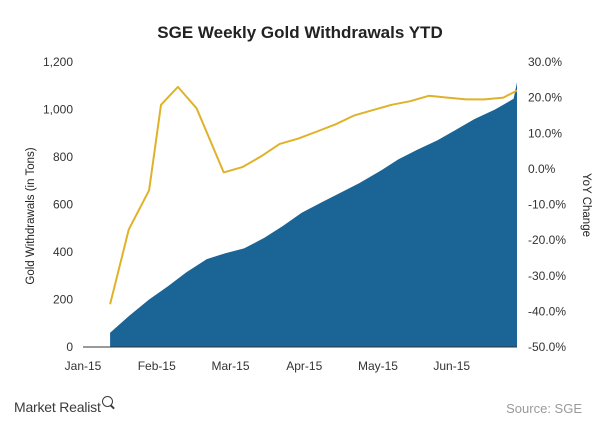 The width and height of the screenshot is (600, 428). I want to click on y-tick-label: 0, so click(69, 347).